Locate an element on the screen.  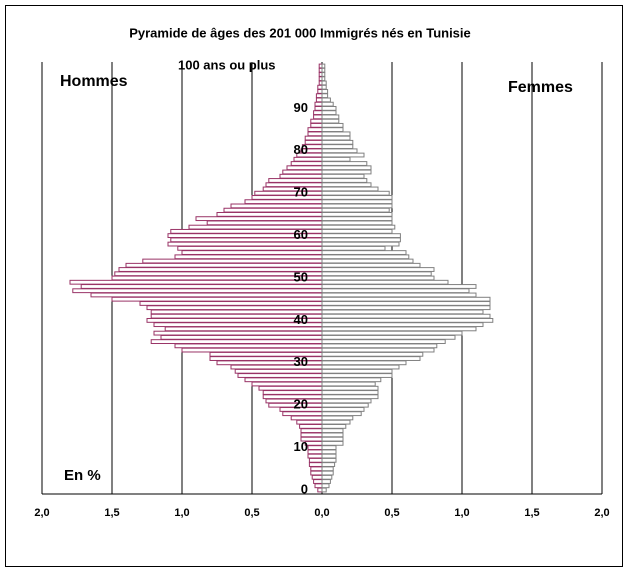
annotation: 100 ans ou plus is located at coordinates (227, 64).